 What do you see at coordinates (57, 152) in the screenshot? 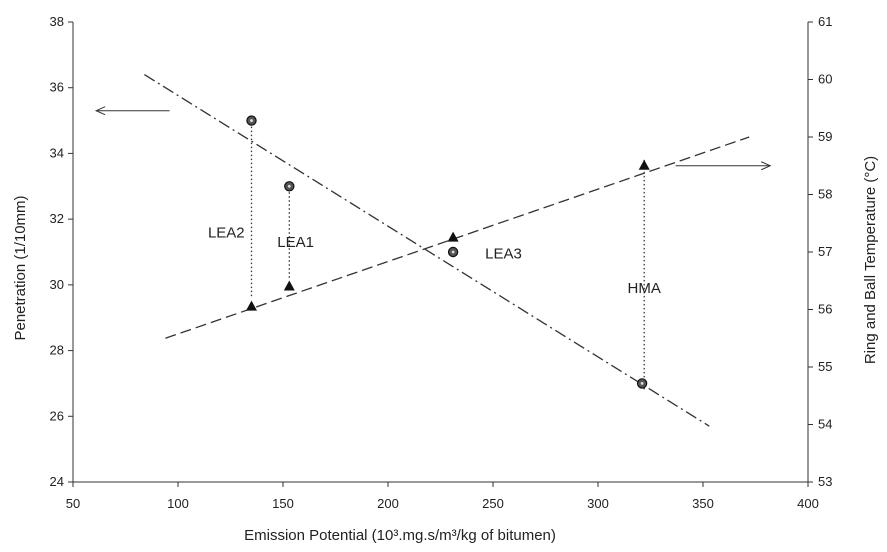
I see `y-left-tick-label: 34` at bounding box center [57, 152].